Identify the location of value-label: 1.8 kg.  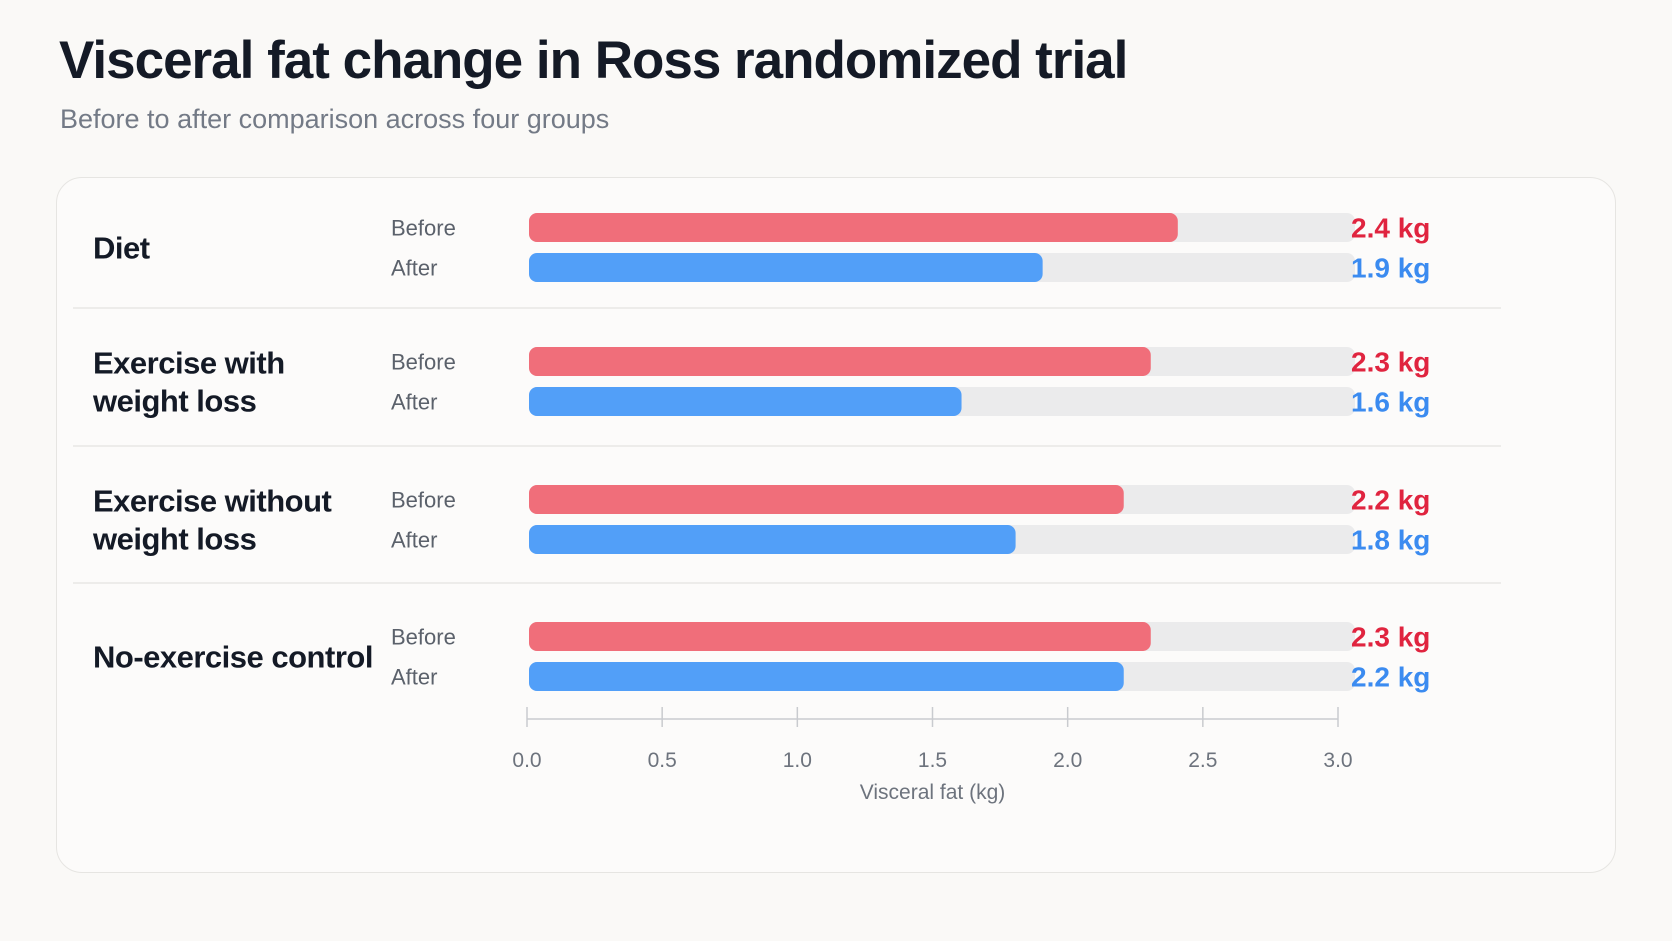
(1390, 540).